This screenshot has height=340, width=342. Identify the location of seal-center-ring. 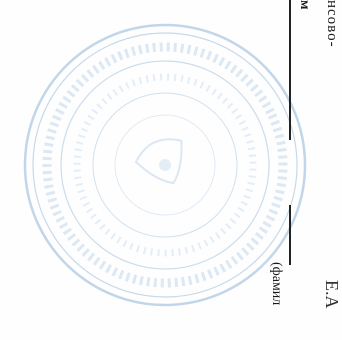
(165, 165).